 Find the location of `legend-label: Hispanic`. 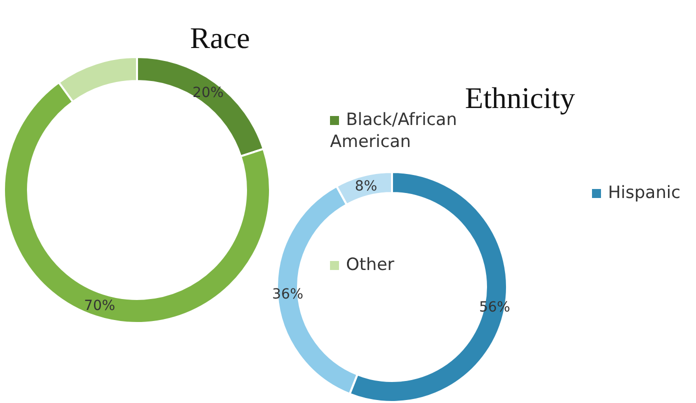

legend-label: Hispanic is located at coordinates (644, 193).